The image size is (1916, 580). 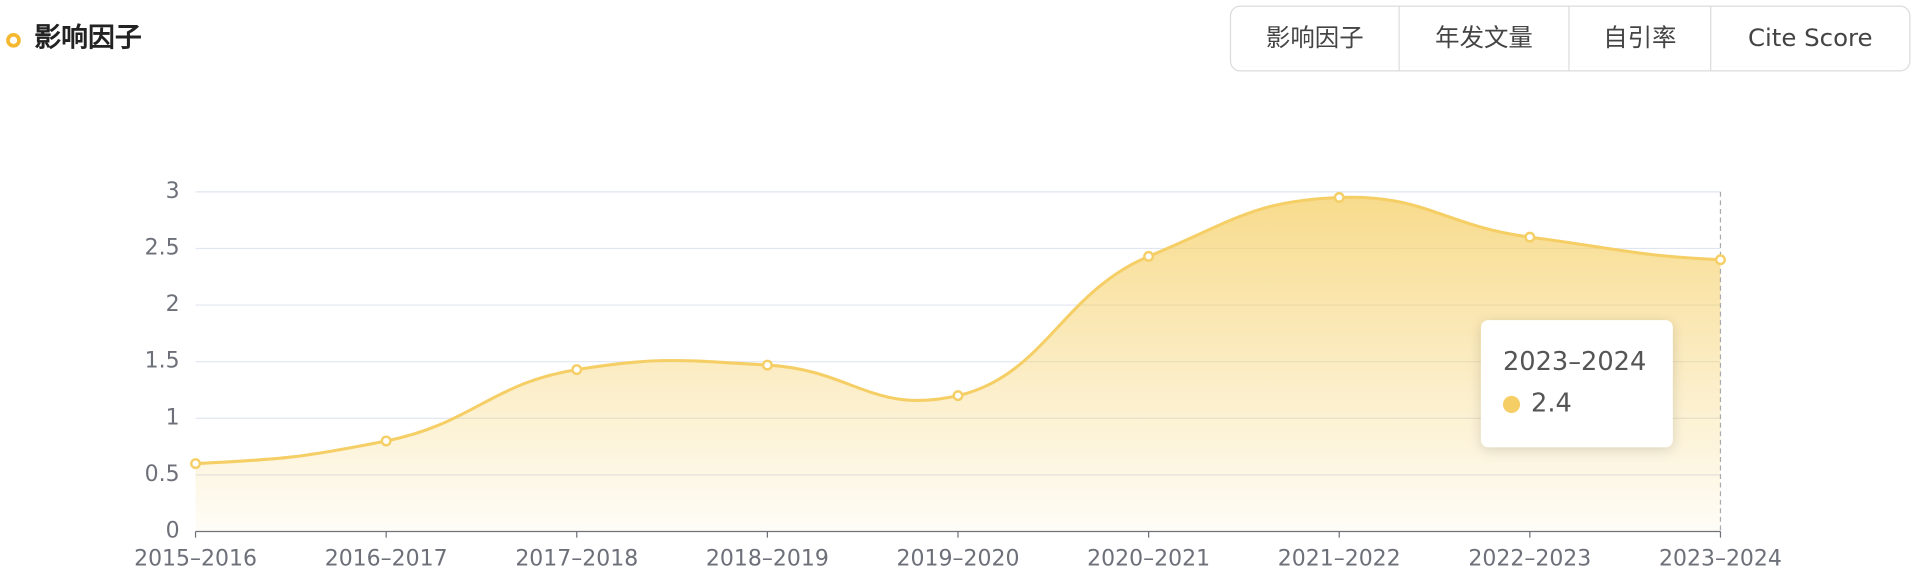 What do you see at coordinates (1339, 559) in the screenshot?
I see `x-tick-label: 2021–2022` at bounding box center [1339, 559].